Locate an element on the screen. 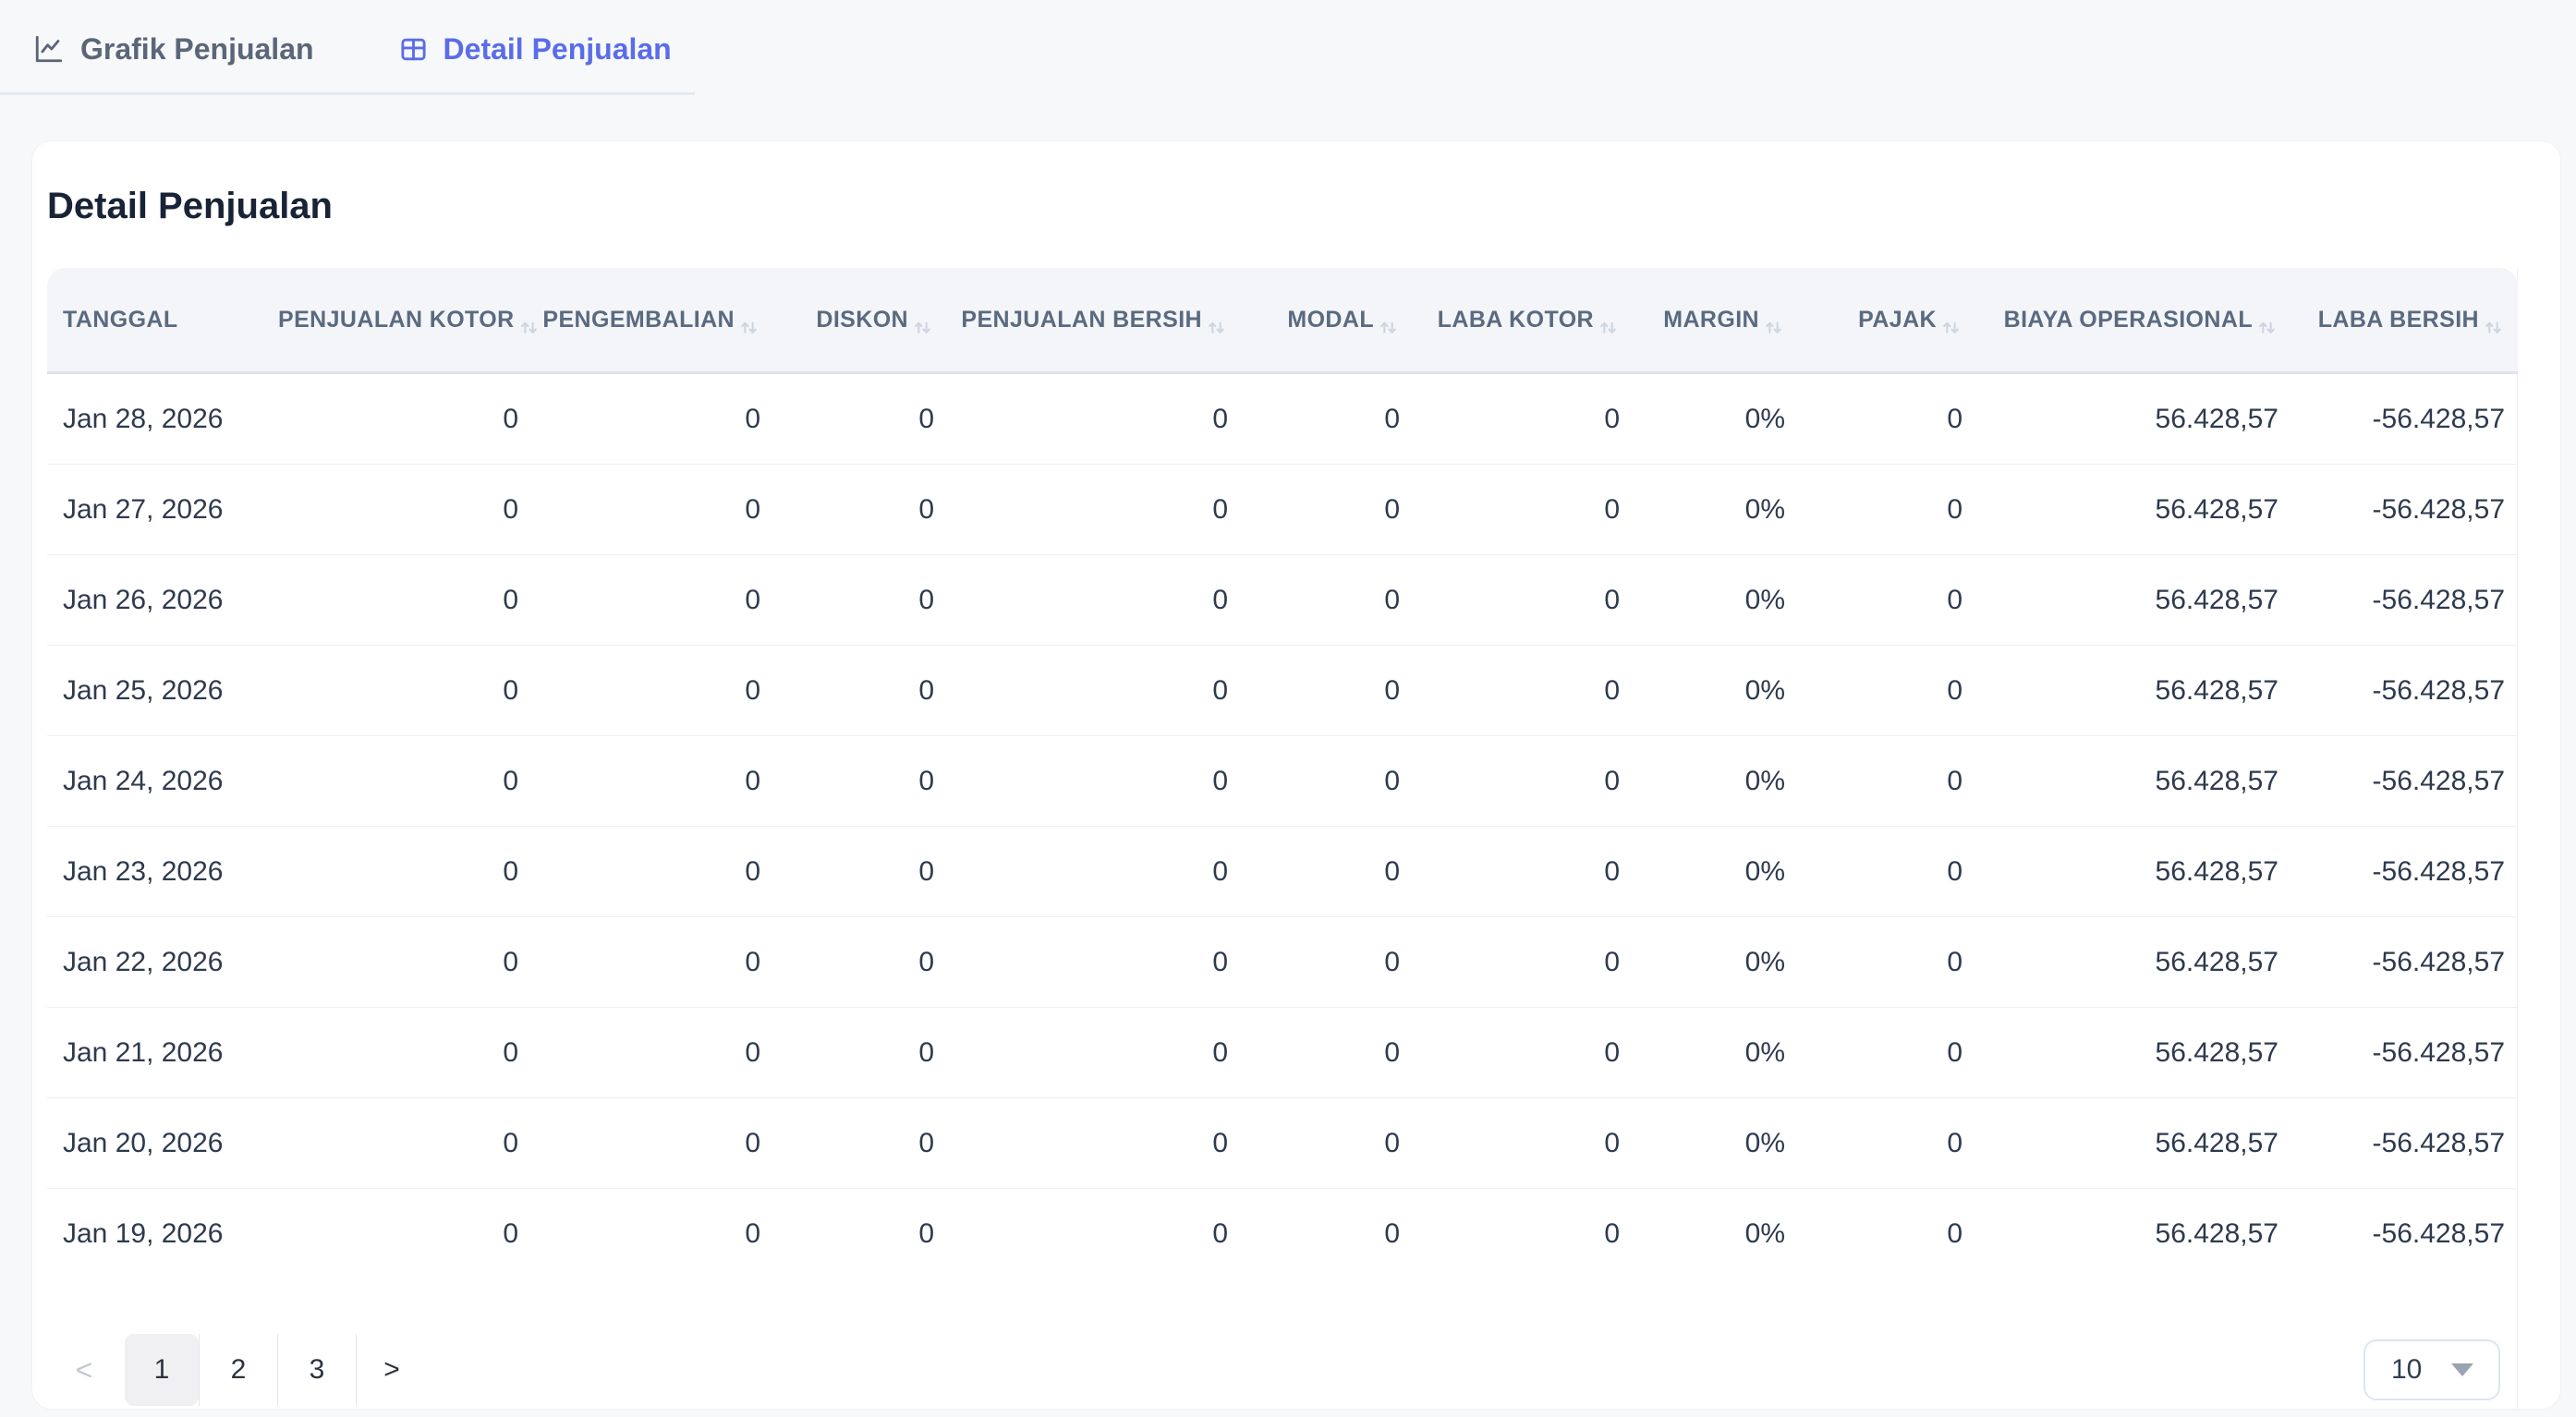  tab-detail-penjualan: Detail Penjualan is located at coordinates (535, 49).